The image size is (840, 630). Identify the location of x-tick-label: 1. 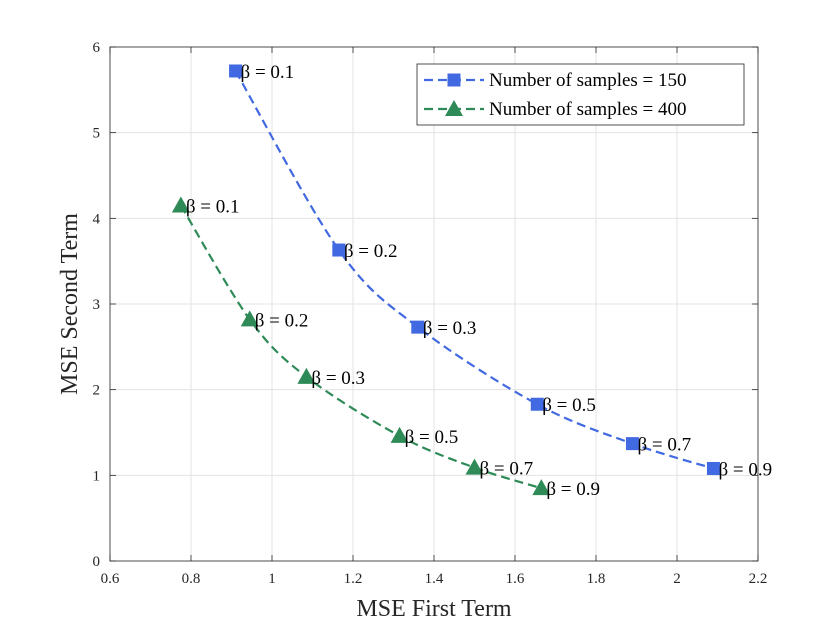
(272, 579).